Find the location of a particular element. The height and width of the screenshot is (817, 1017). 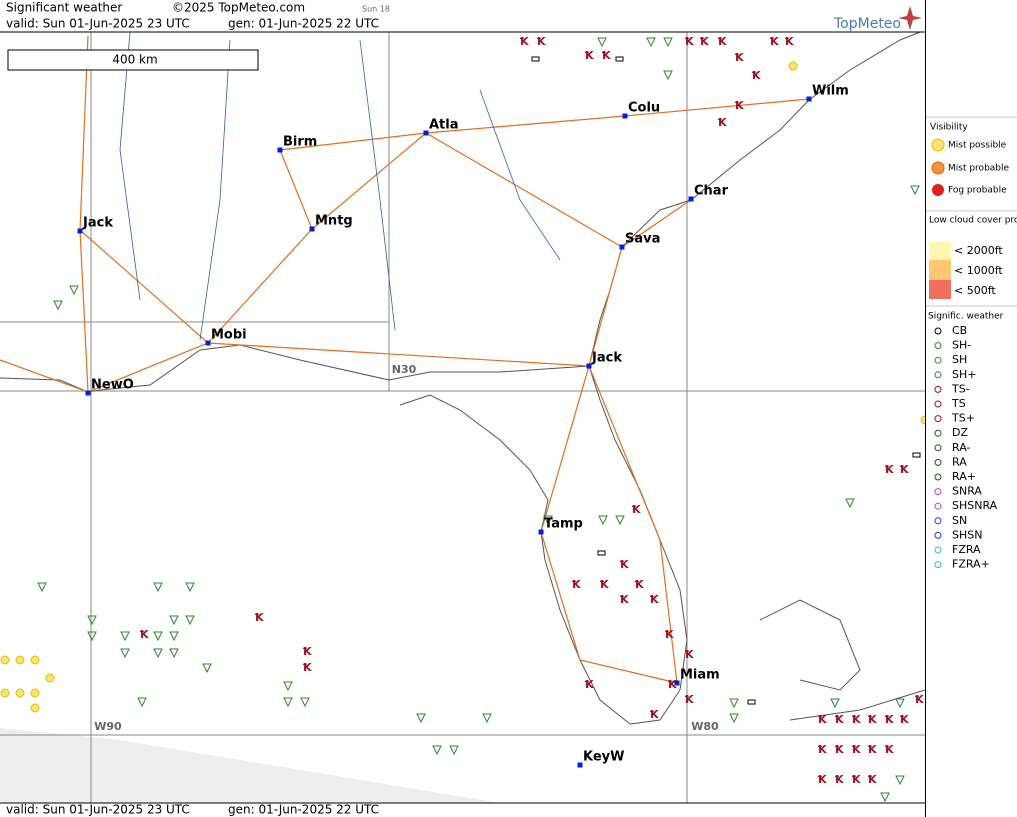

islands is located at coordinates (842, 660).